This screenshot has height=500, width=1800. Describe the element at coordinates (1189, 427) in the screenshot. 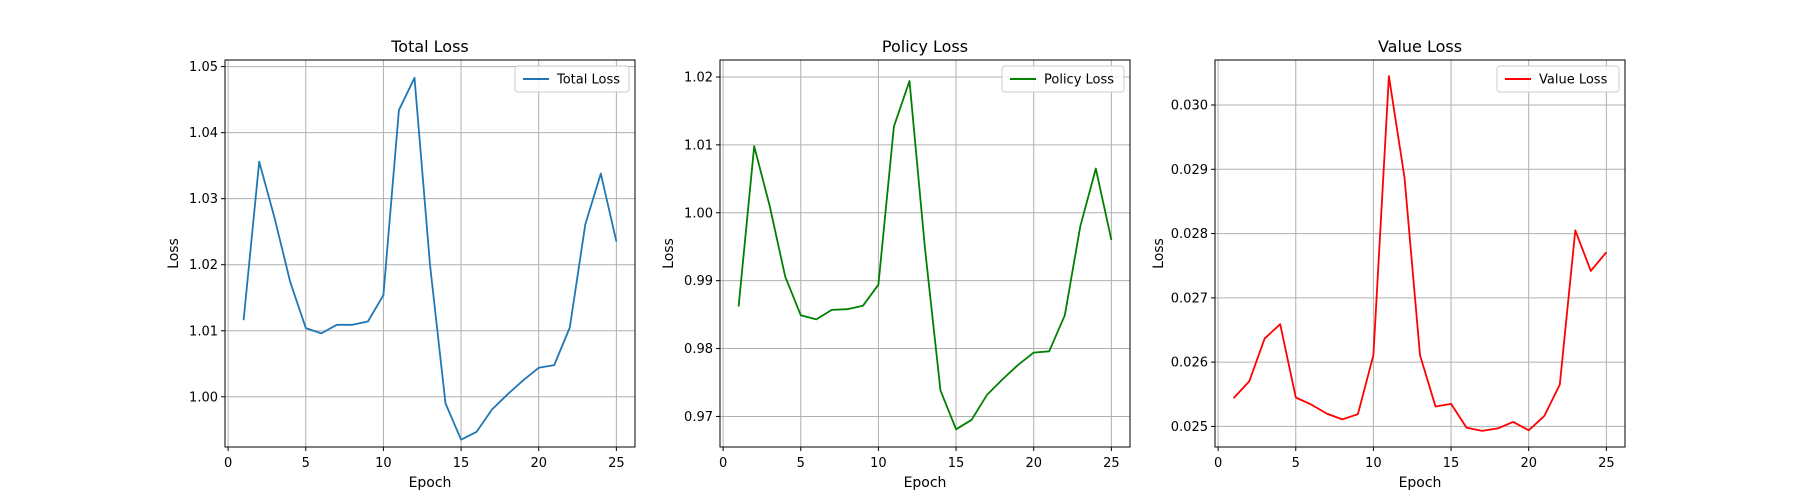

I see `y-tick-label: 0.025` at that location.